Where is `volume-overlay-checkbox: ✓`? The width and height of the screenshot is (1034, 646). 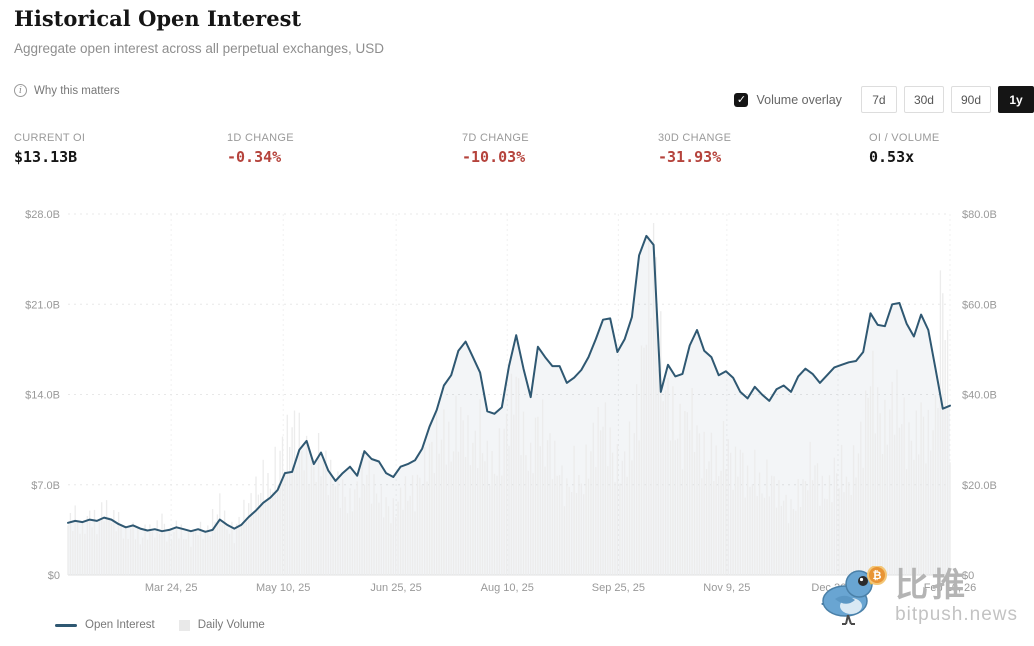 volume-overlay-checkbox: ✓ is located at coordinates (741, 99).